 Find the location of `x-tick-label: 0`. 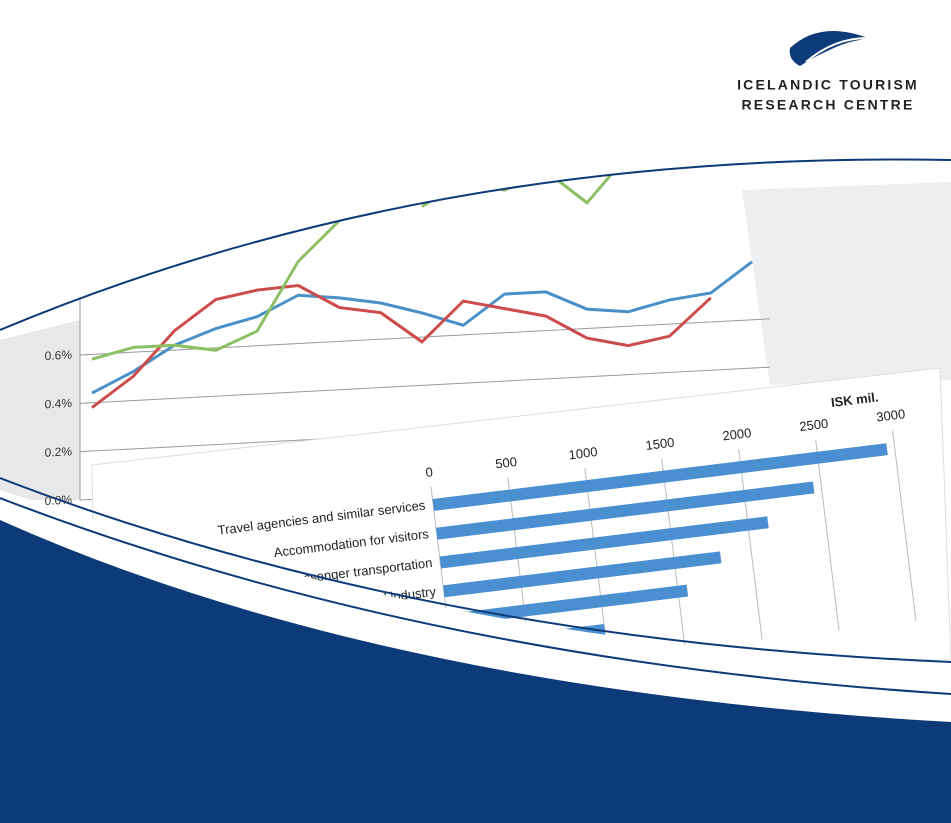

x-tick-label: 0 is located at coordinates (429, 472).